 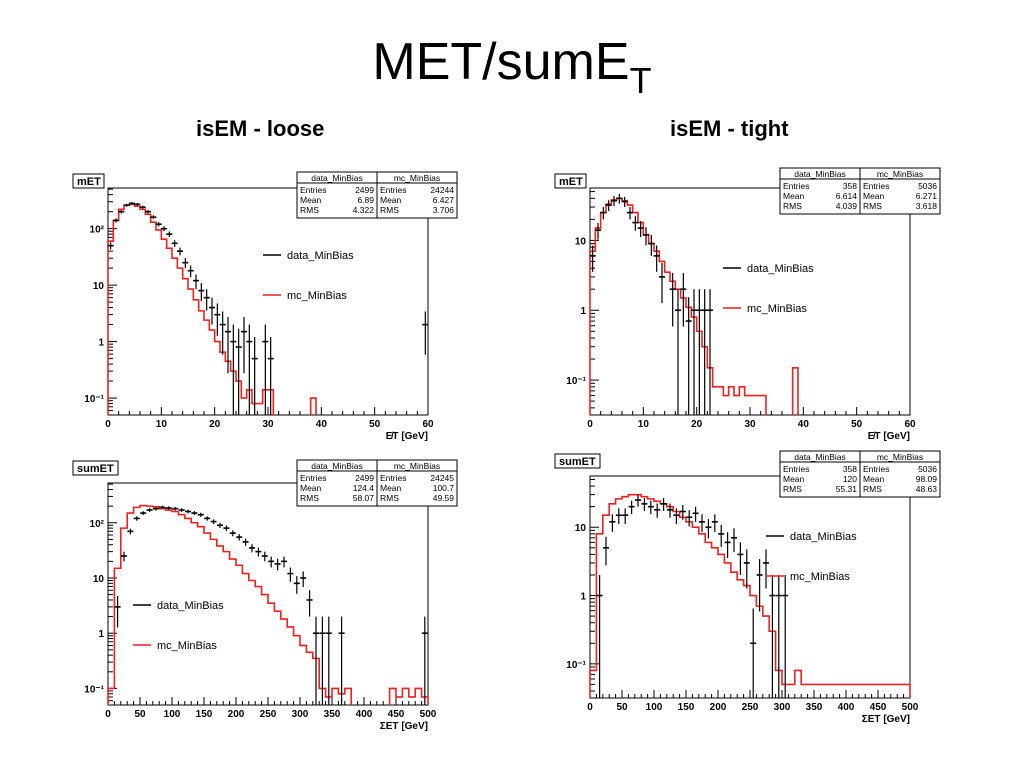 I want to click on stats-row-value: 6.89, so click(x=365, y=200).